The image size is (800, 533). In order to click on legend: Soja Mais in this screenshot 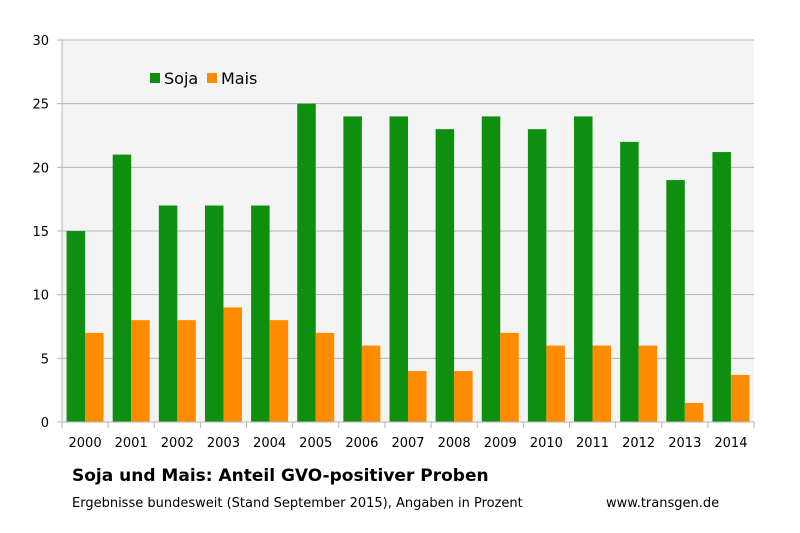, I will do `click(203, 78)`.